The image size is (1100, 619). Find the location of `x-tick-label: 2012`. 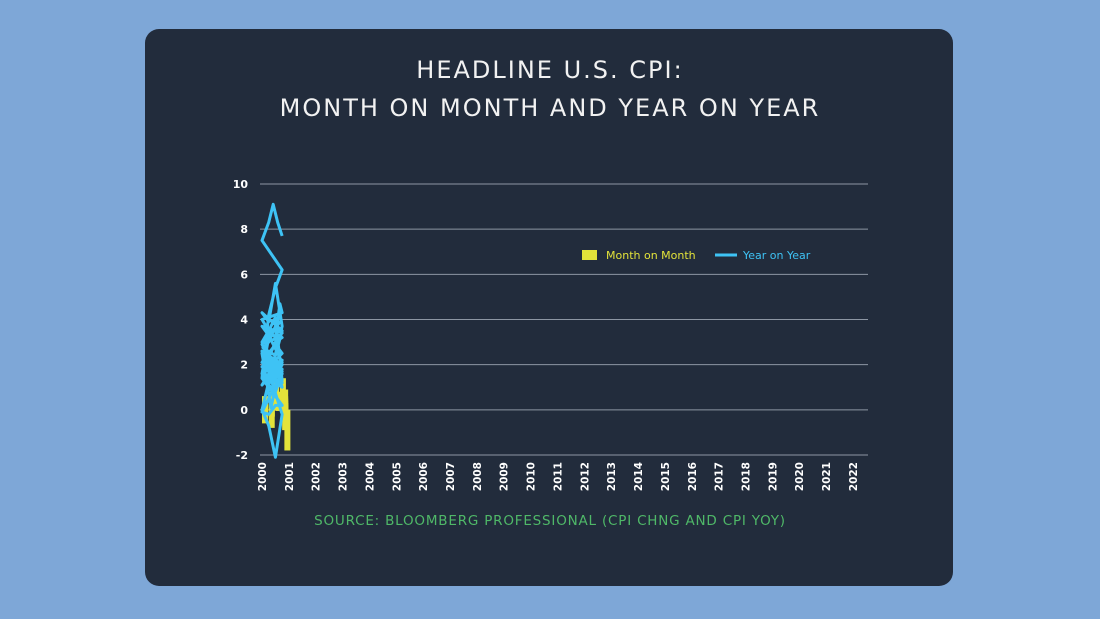

x-tick-label: 2012 is located at coordinates (585, 476).